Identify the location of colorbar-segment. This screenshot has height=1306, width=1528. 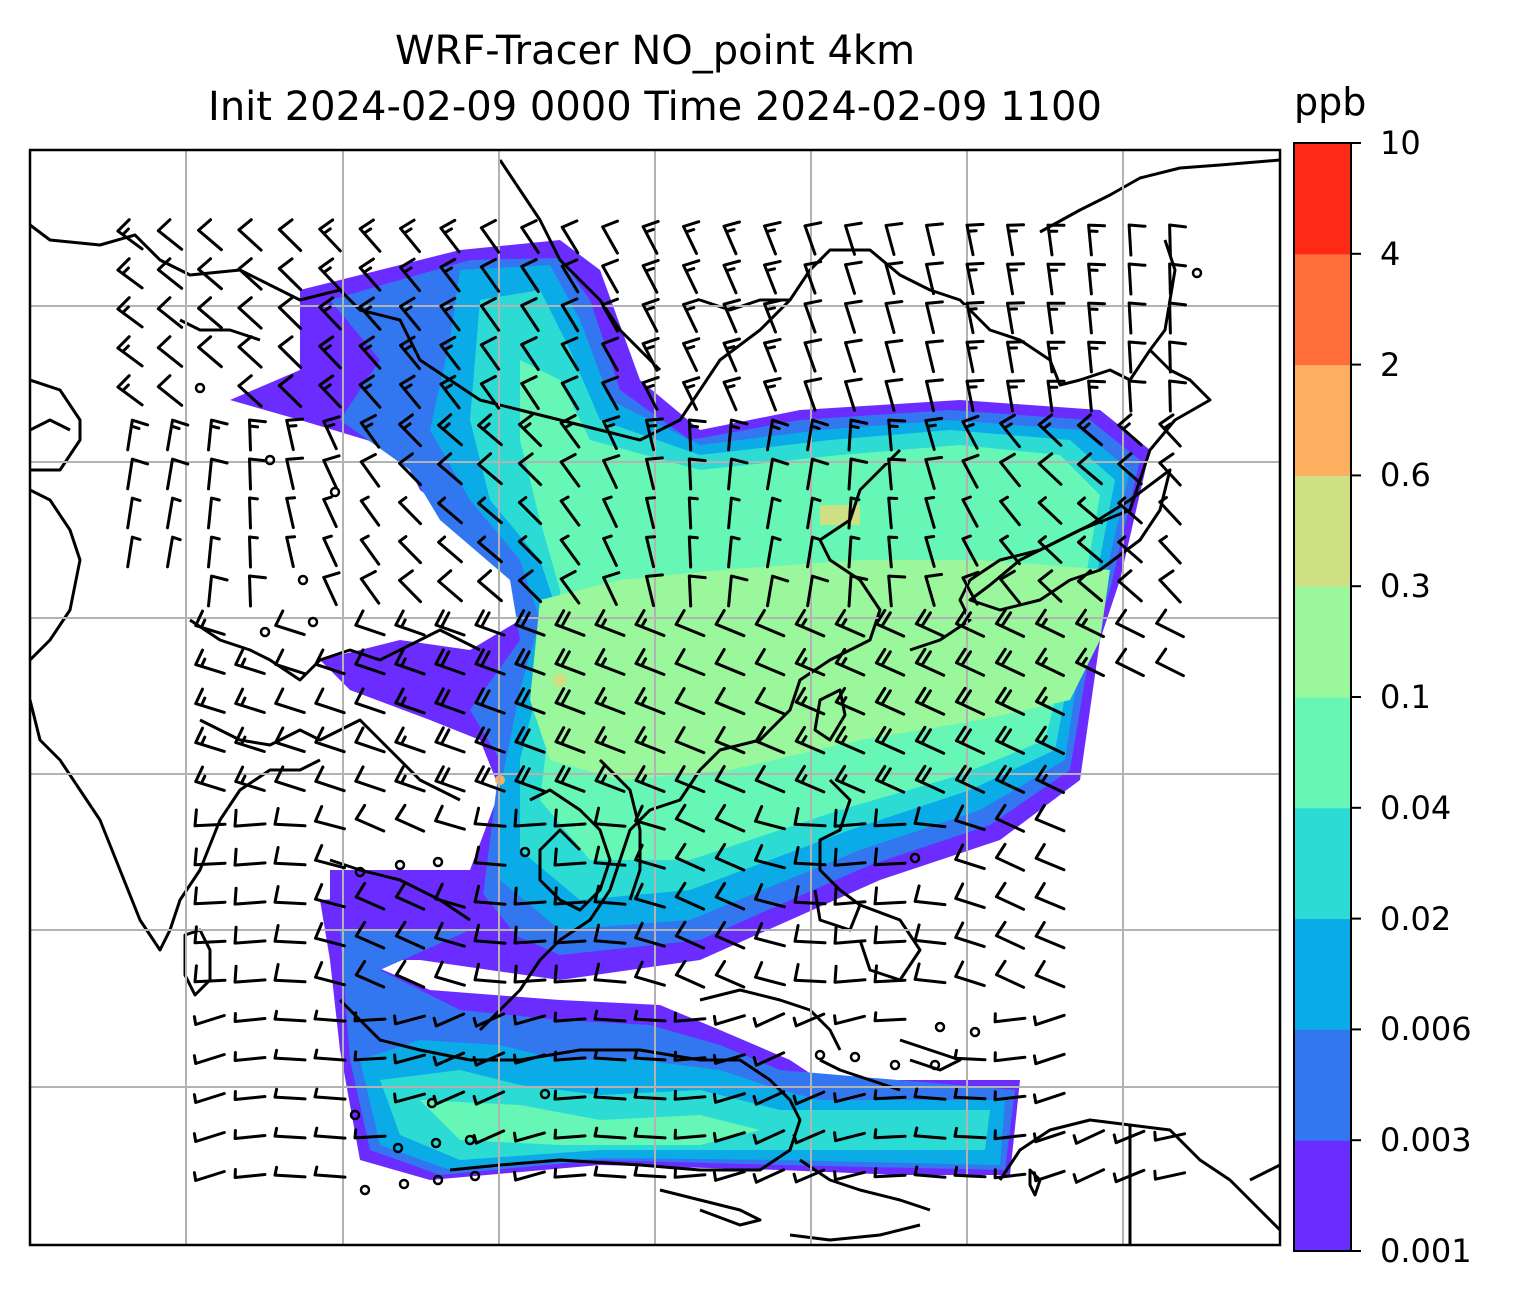
(1322, 420).